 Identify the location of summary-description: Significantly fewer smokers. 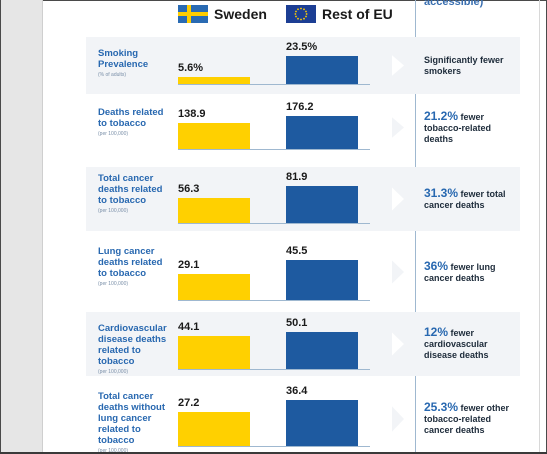
(464, 65).